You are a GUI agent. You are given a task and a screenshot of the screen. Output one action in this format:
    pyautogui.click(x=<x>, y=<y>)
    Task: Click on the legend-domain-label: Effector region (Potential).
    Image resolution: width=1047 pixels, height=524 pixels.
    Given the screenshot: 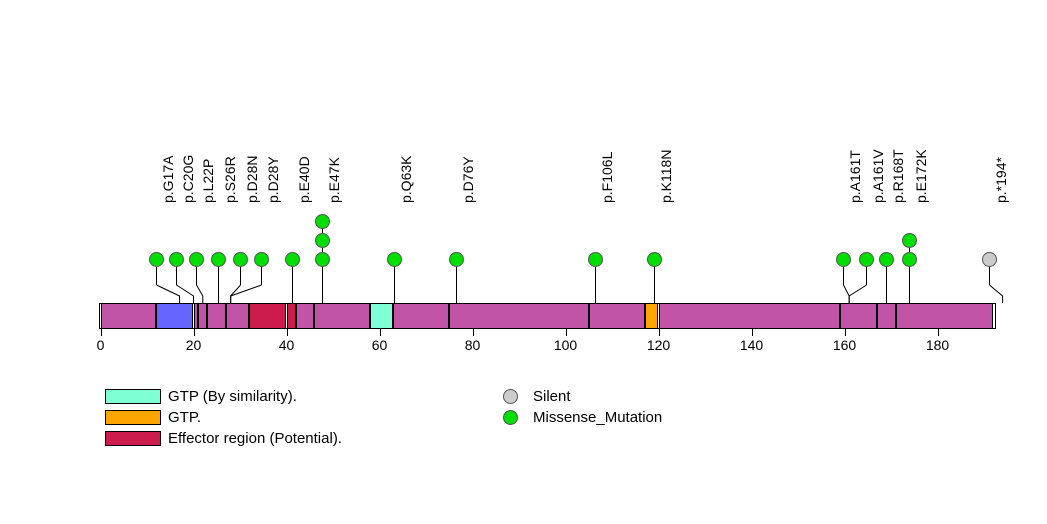 What is the action you would take?
    pyautogui.click(x=255, y=438)
    